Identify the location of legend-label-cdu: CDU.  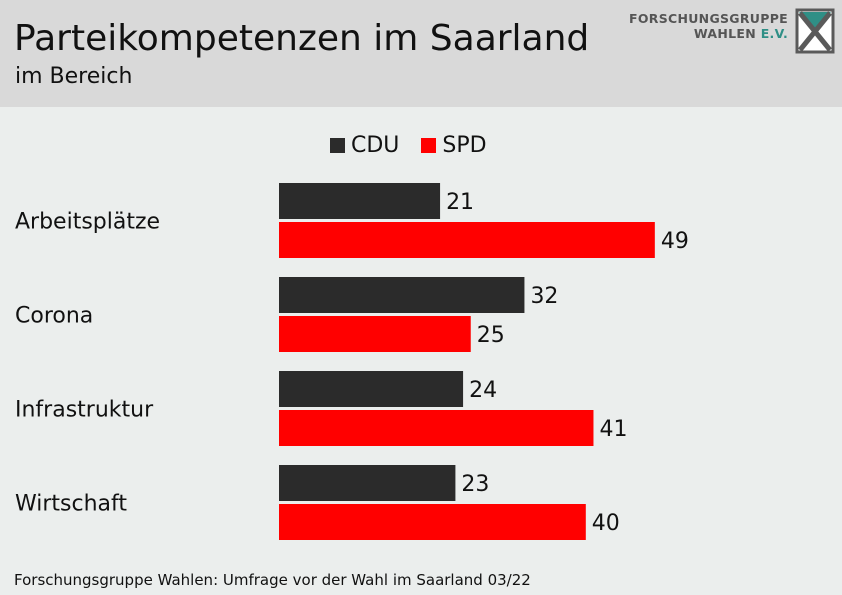
(375, 145).